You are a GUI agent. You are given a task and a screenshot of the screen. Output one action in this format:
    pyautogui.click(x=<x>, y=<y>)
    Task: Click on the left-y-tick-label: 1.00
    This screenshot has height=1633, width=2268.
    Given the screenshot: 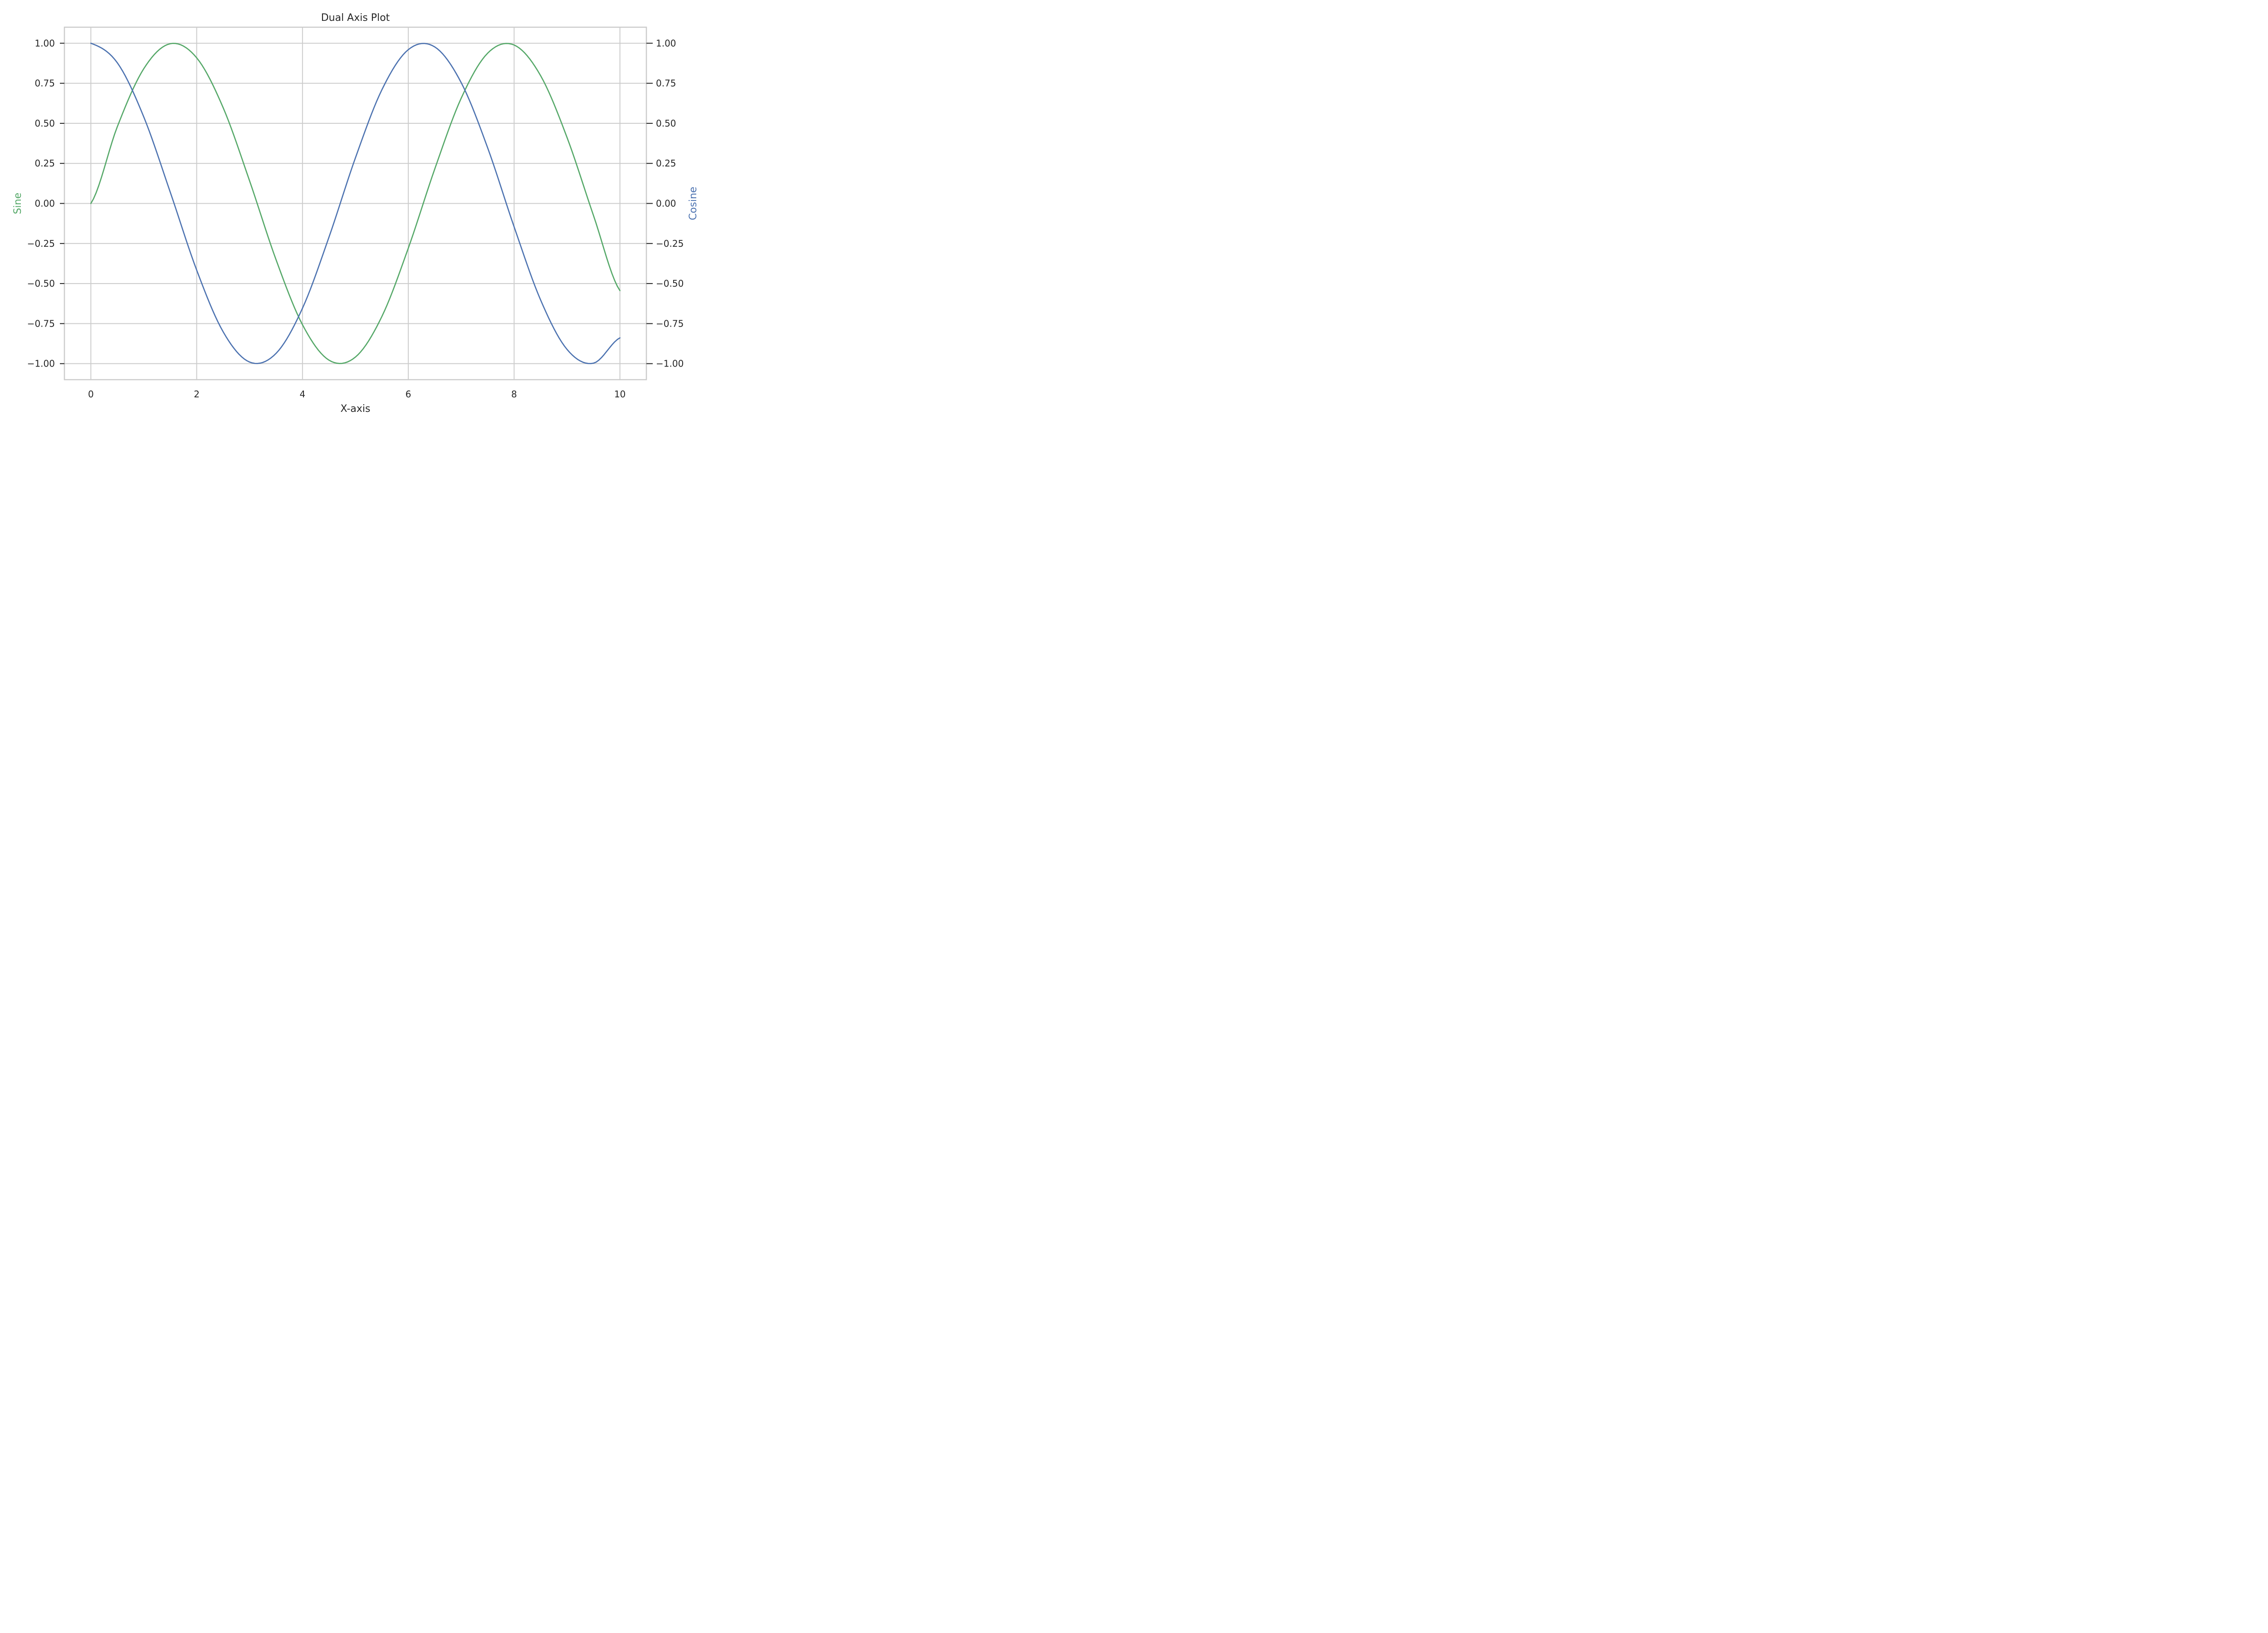 What is the action you would take?
    pyautogui.click(x=45, y=43)
    